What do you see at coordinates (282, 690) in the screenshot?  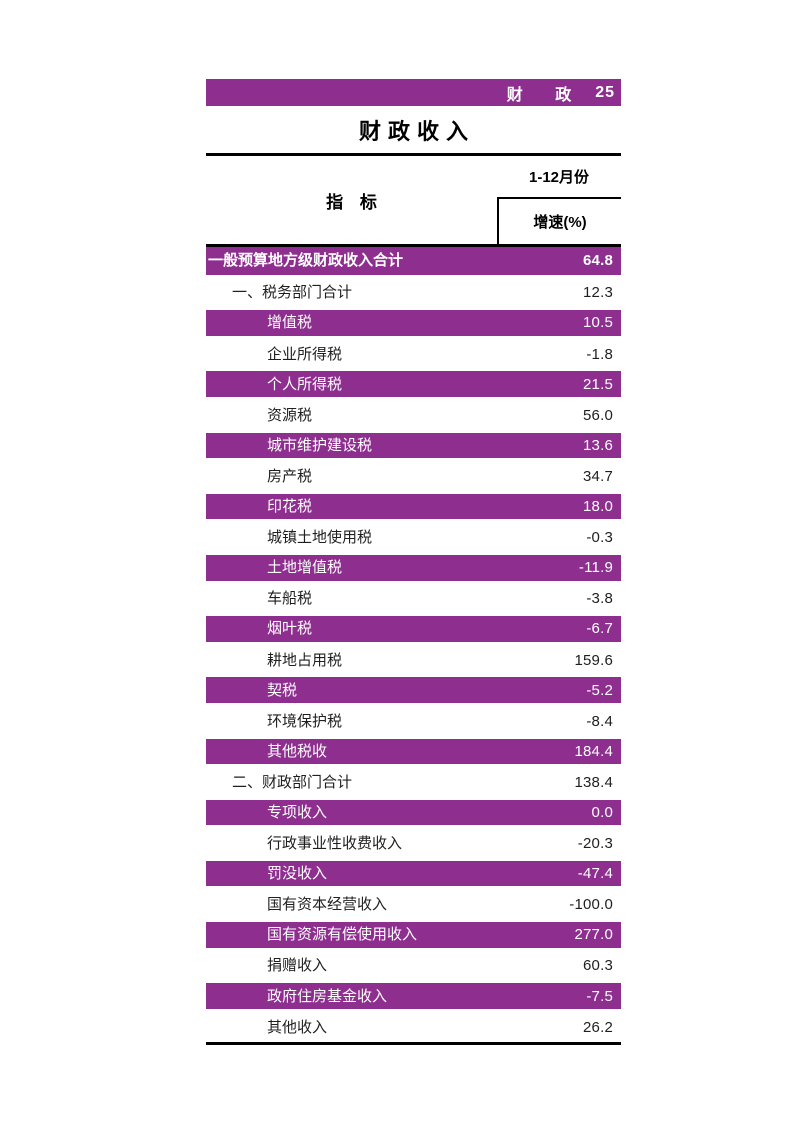 I see `row-label: 契税` at bounding box center [282, 690].